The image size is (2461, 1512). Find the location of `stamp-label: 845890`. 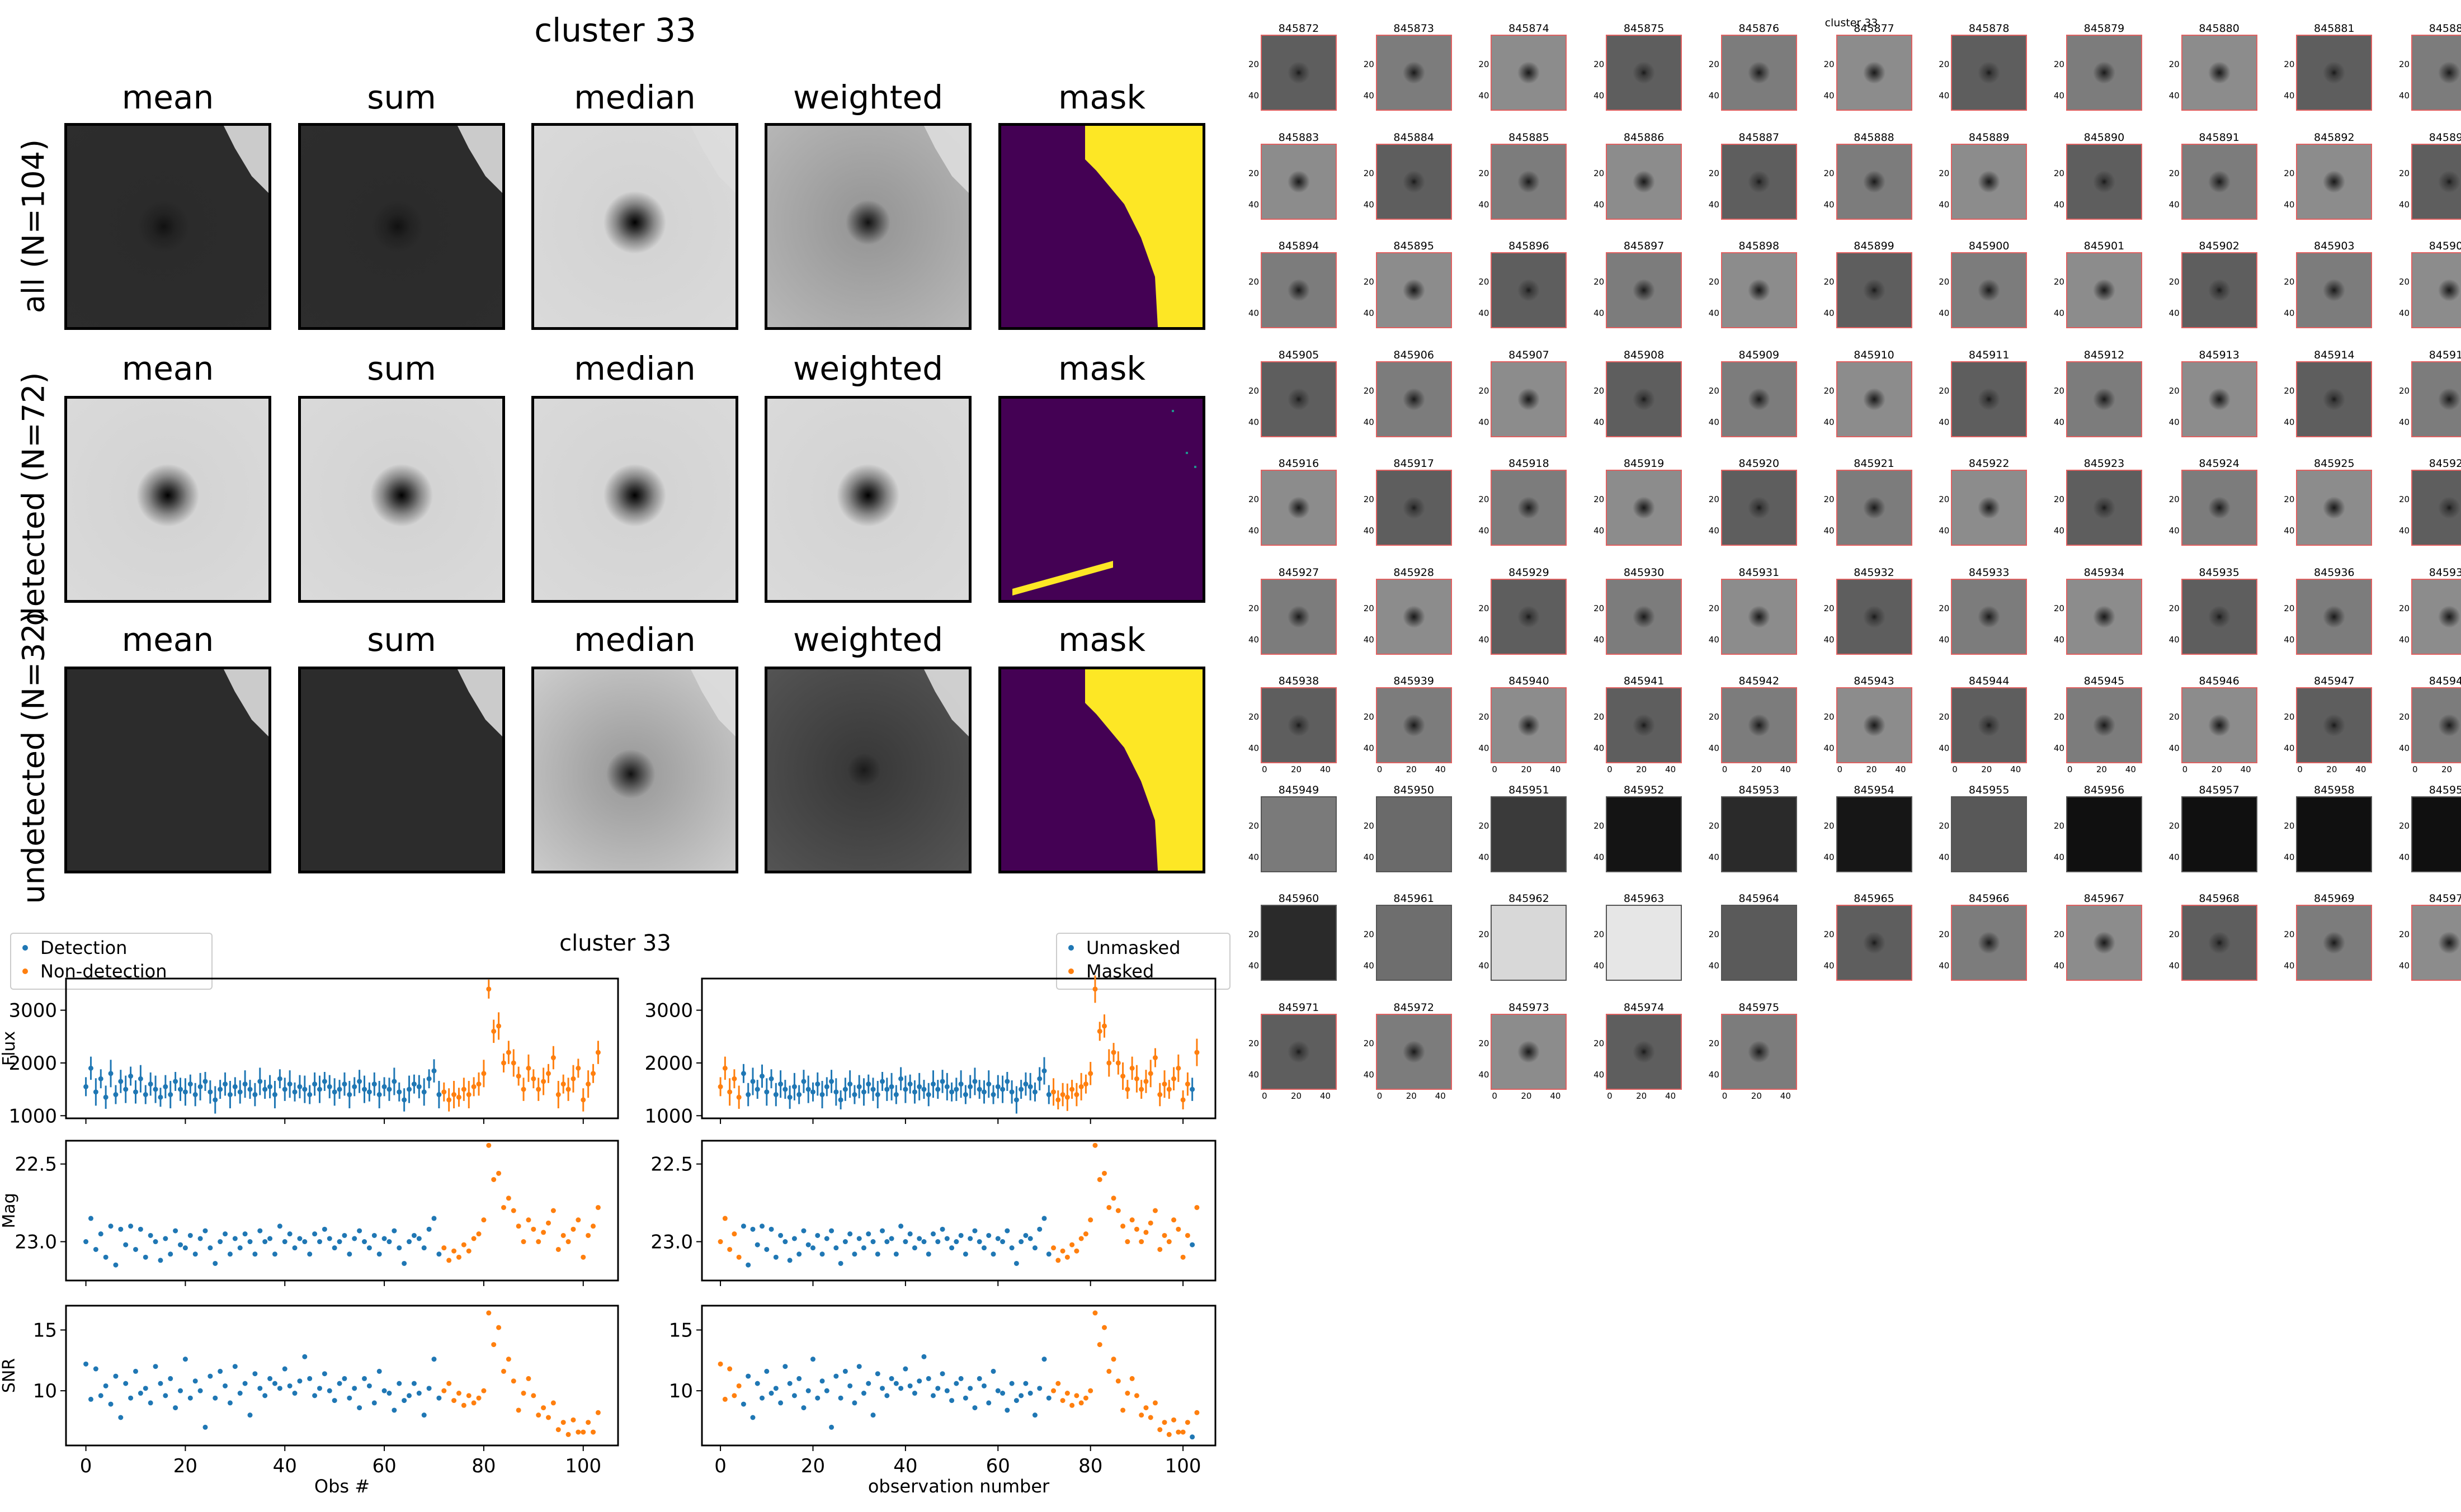

stamp-label: 845890 is located at coordinates (2104, 137).